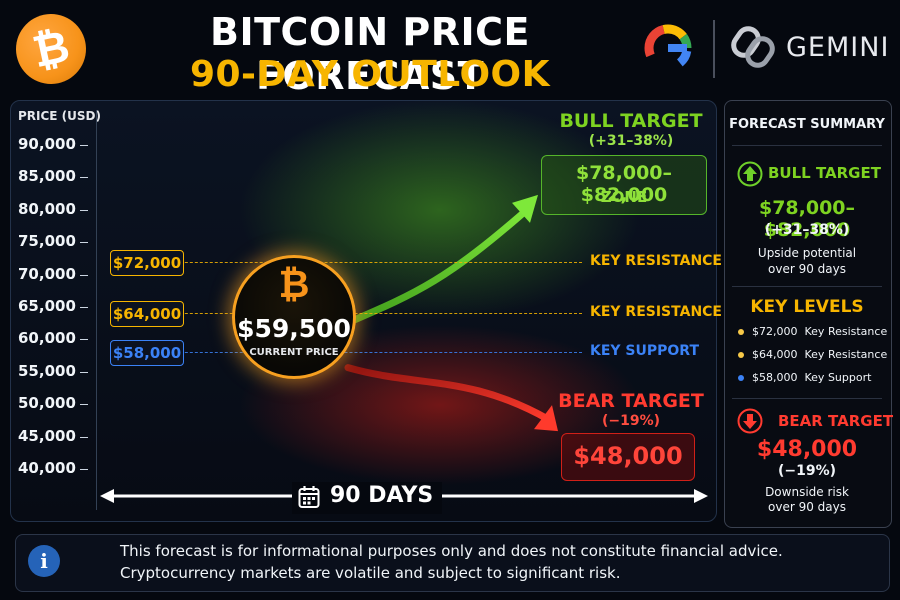 The image size is (900, 600). Describe the element at coordinates (807, 492) in the screenshot. I see `summary-bear-desc: Downside risk` at that location.